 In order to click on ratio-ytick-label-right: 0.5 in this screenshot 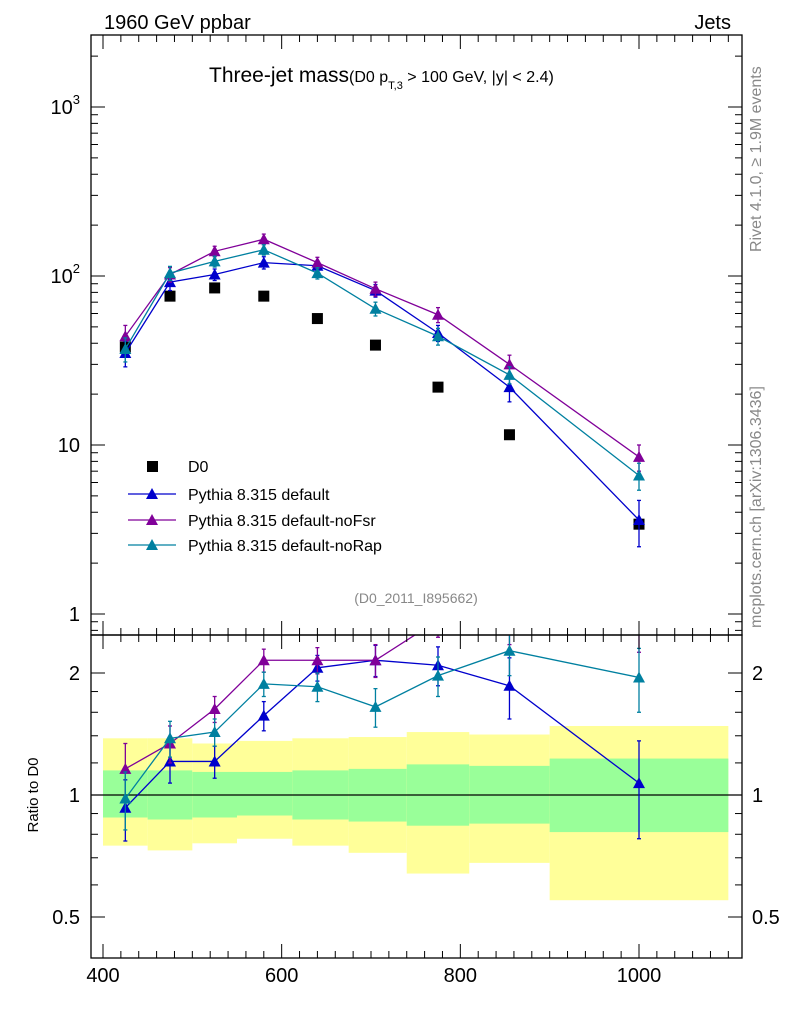, I will do `click(766, 918)`.